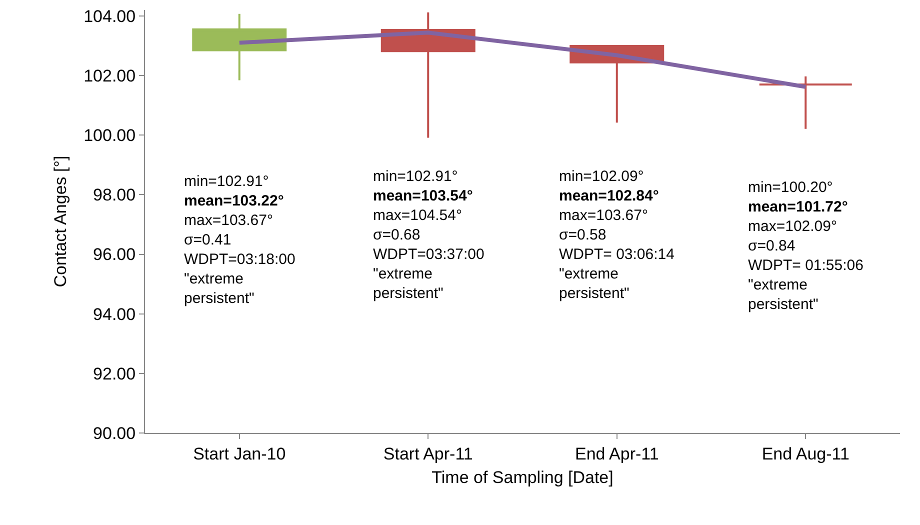 This screenshot has width=920, height=525. Describe the element at coordinates (110, 76) in the screenshot. I see `y-tick-label: 102.00` at that location.